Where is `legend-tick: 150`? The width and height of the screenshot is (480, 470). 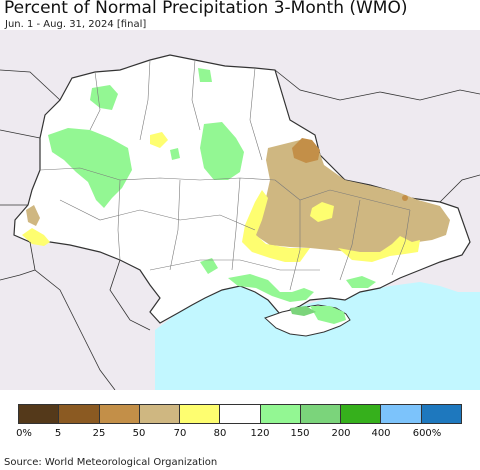 legend-tick: 150 is located at coordinates (300, 433).